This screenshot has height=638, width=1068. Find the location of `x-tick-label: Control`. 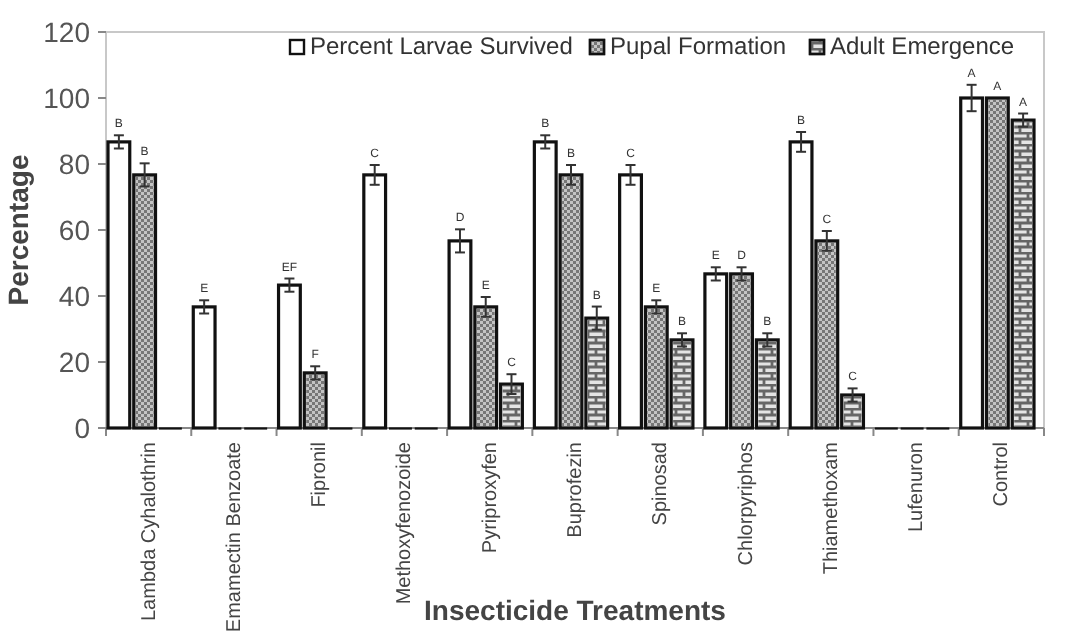

x-tick-label: Control is located at coordinates (1002, 474).